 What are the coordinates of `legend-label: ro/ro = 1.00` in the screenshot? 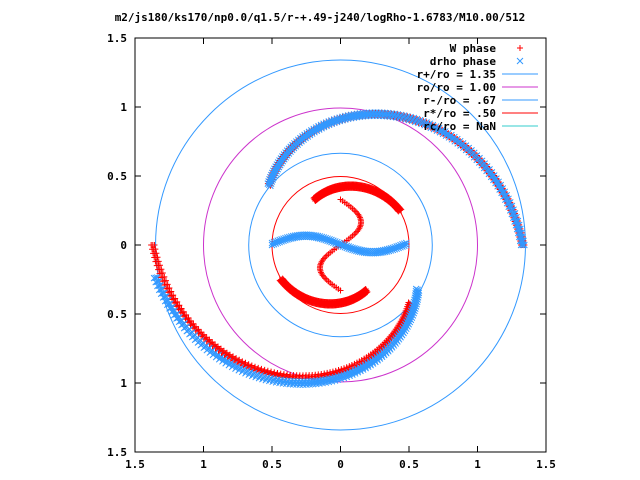 It's located at (456, 87).